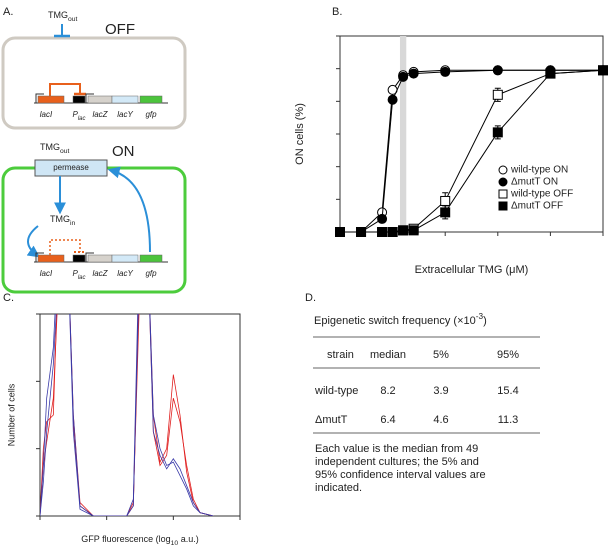  Describe the element at coordinates (440, 391) in the screenshot. I see `table-cell: 3.9` at that location.